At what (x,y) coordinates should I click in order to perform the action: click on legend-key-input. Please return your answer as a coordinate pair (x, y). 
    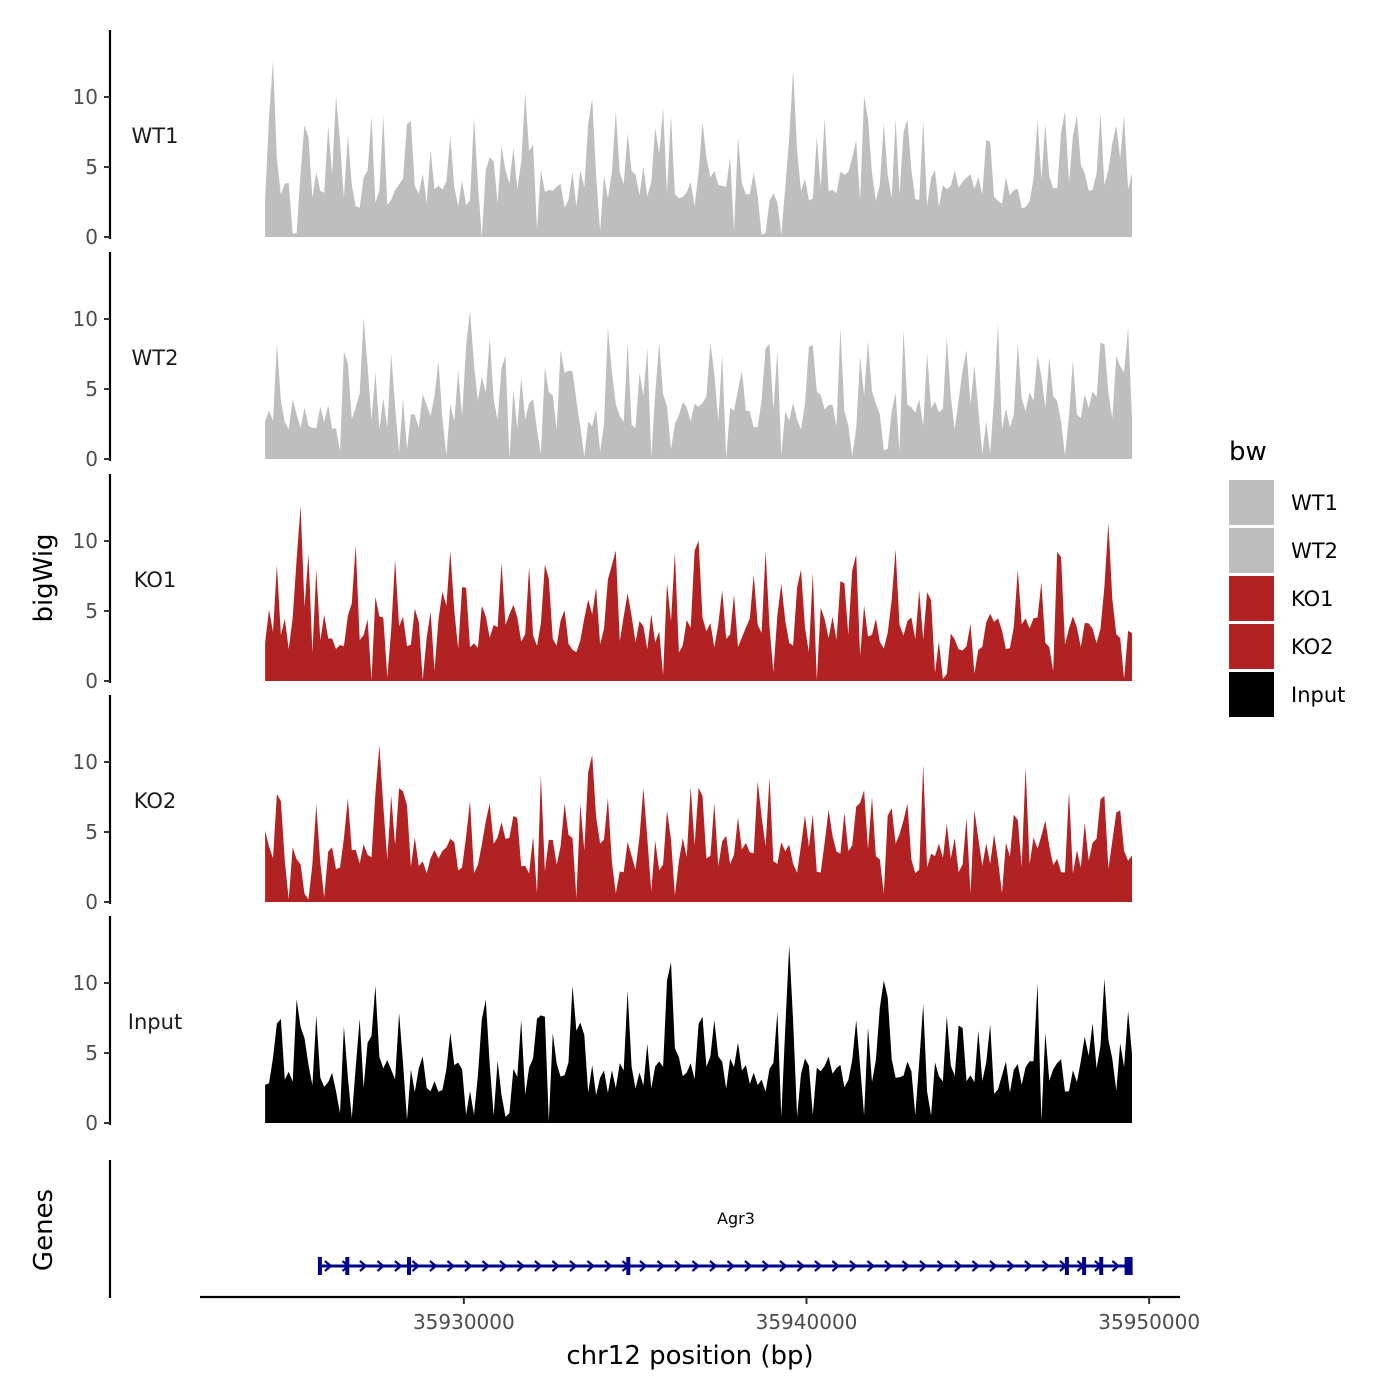
    Looking at the image, I should click on (1251, 694).